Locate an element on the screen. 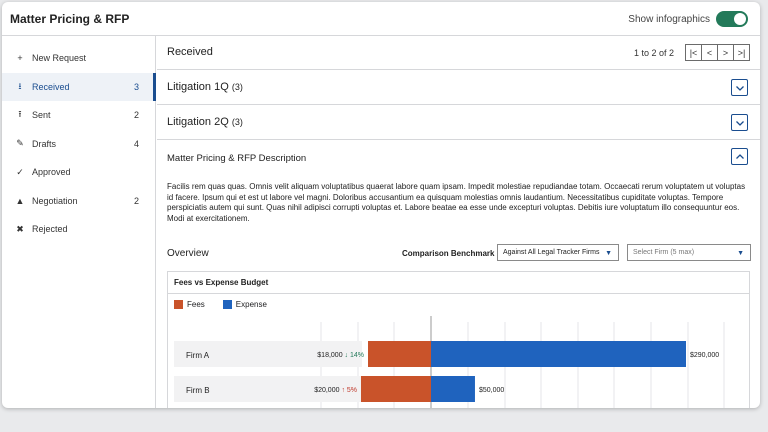 The height and width of the screenshot is (432, 768). legend-swatch-fees is located at coordinates (178, 304).